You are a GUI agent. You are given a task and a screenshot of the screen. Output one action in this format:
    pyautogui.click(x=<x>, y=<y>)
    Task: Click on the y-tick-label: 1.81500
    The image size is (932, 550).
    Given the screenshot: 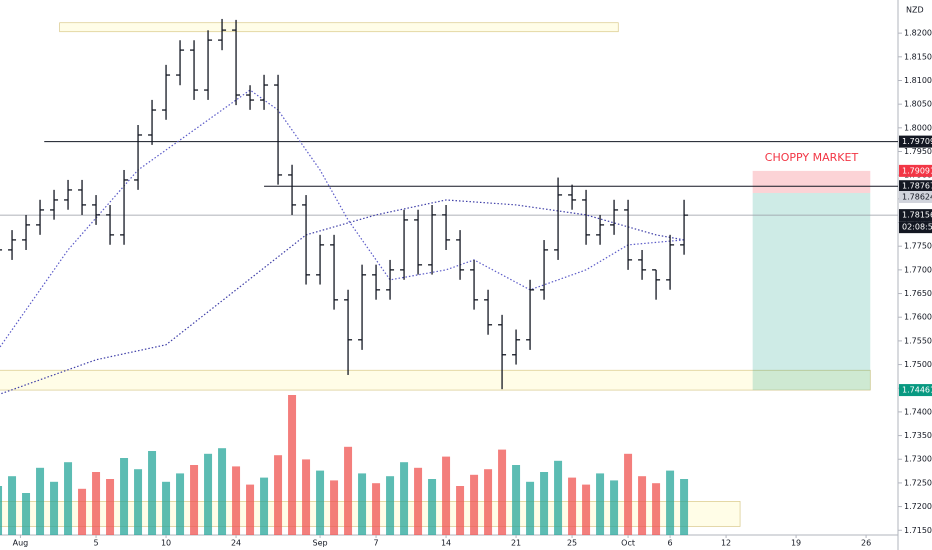 What is the action you would take?
    pyautogui.click(x=918, y=56)
    